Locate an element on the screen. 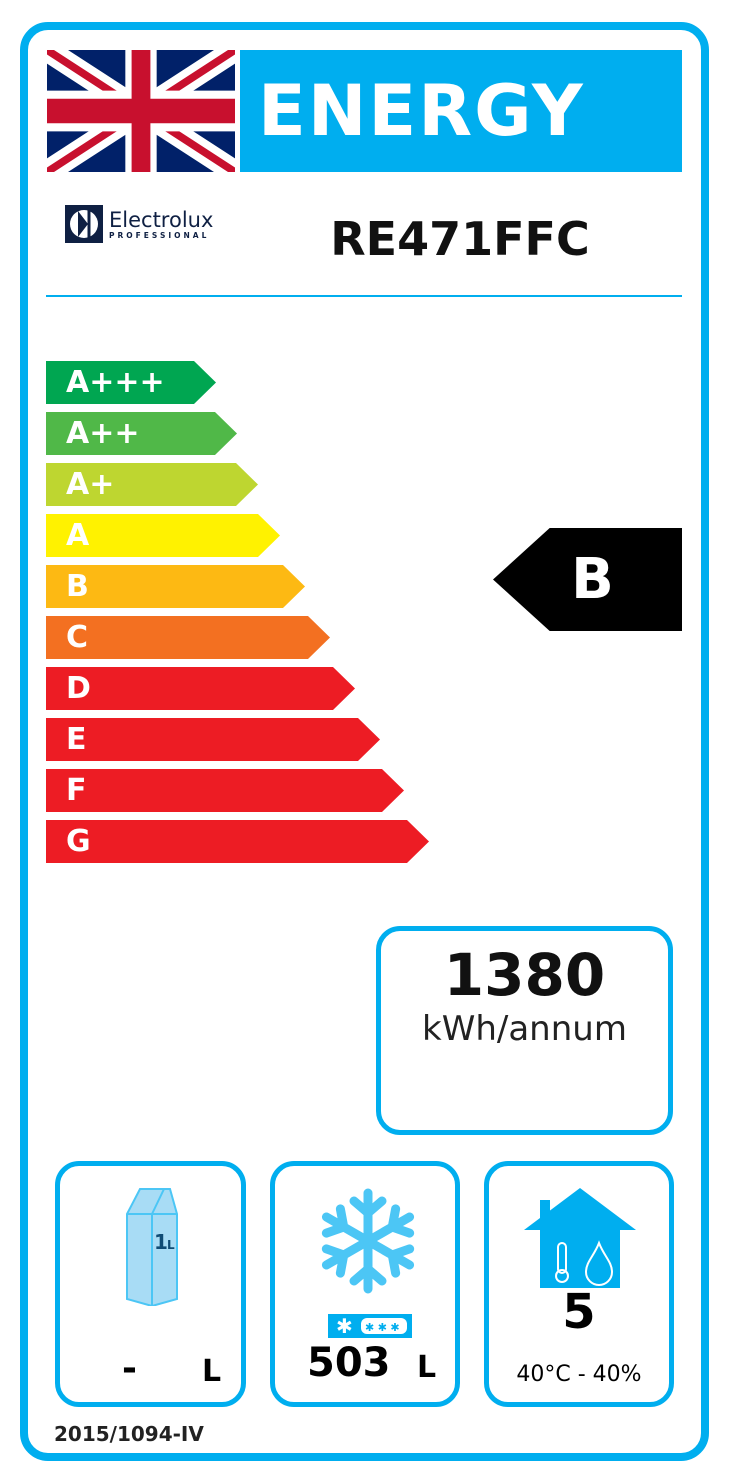 Image resolution: width=730 pixels, height=1480 pixels. climate-conditions: 40°C - 40% is located at coordinates (579, 1374).